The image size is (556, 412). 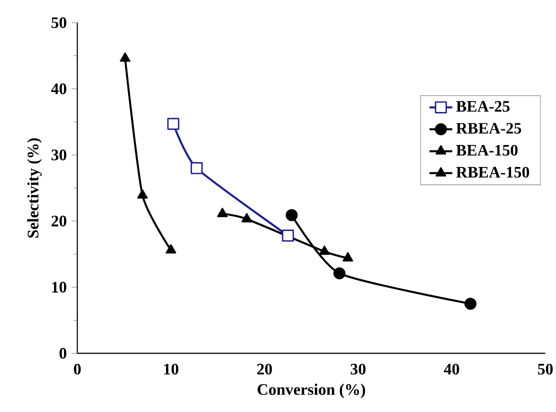 What do you see at coordinates (489, 128) in the screenshot?
I see `legend-label: RBEA-25` at bounding box center [489, 128].